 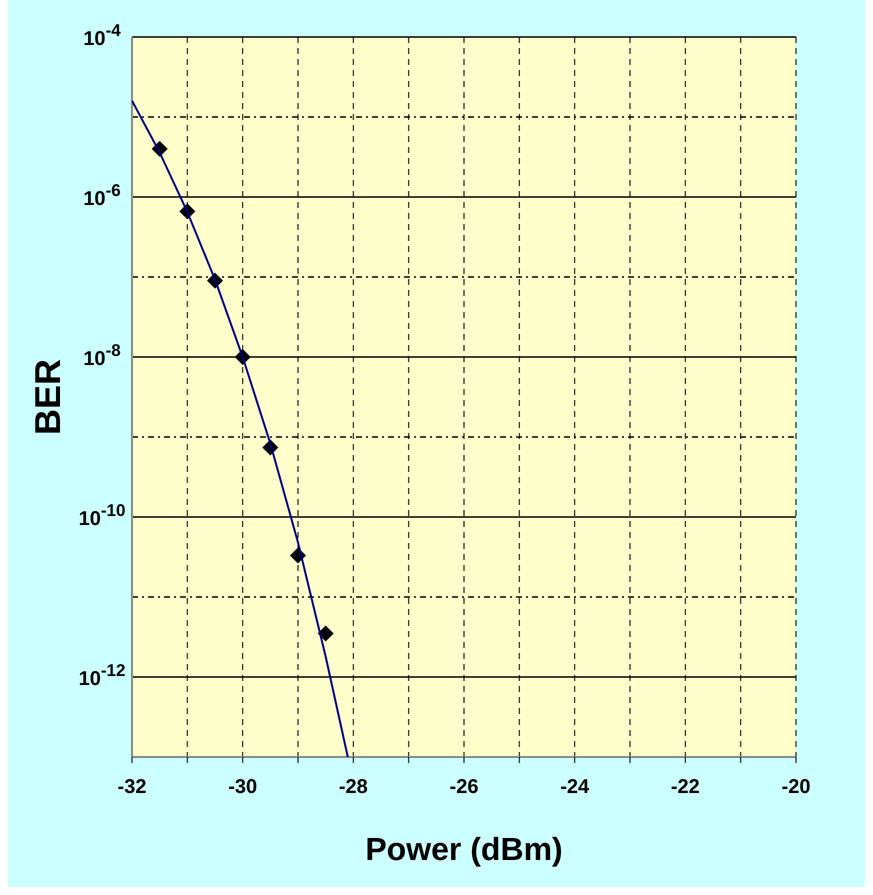 I want to click on x-tick-label: -24, so click(x=575, y=787).